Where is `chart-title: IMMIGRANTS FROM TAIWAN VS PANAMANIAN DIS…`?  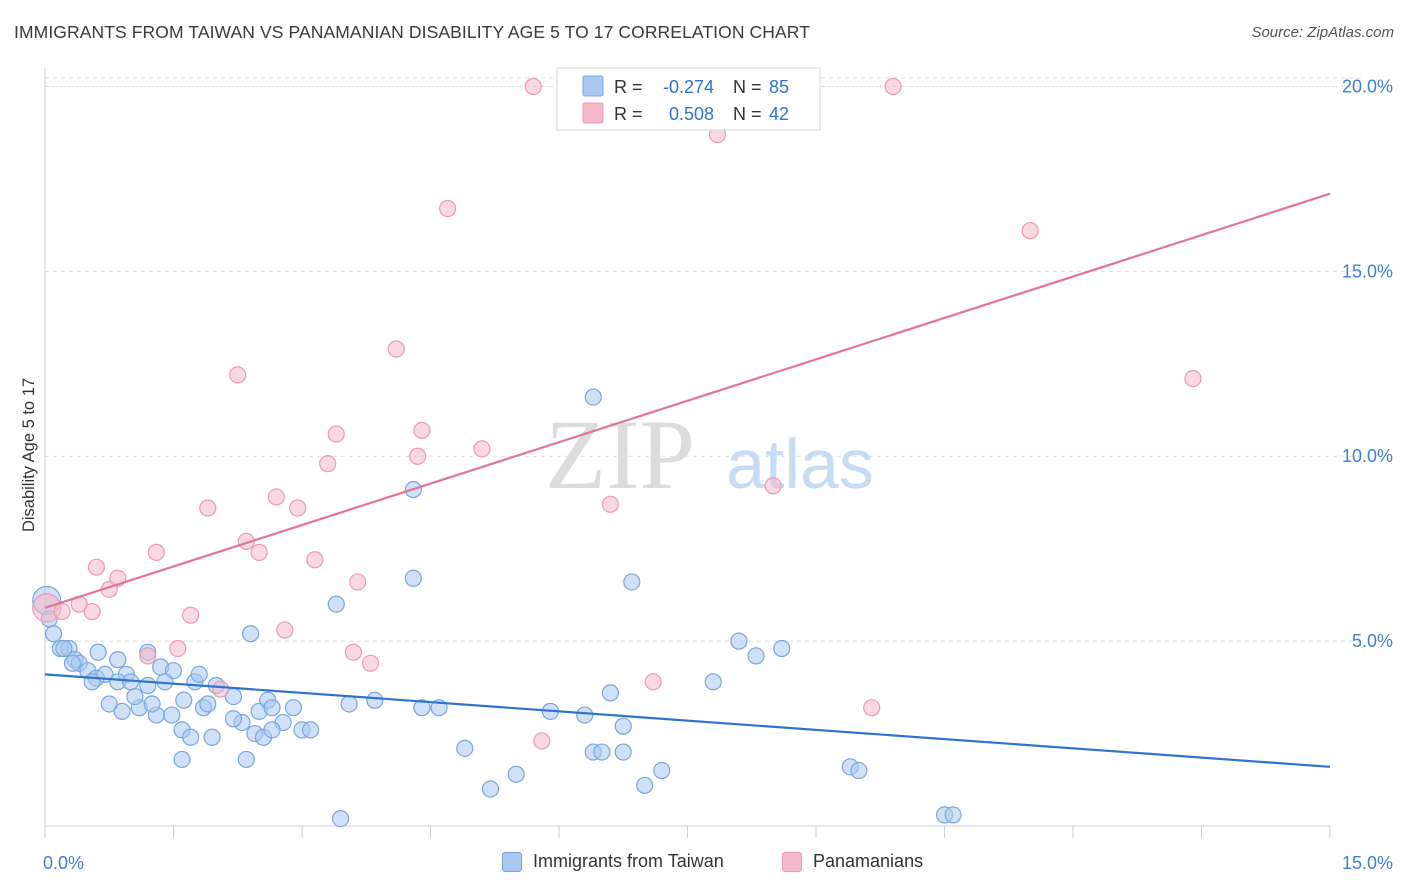 chart-title: IMMIGRANTS FROM TAIWAN VS PANAMANIAN DIS… is located at coordinates (412, 32).